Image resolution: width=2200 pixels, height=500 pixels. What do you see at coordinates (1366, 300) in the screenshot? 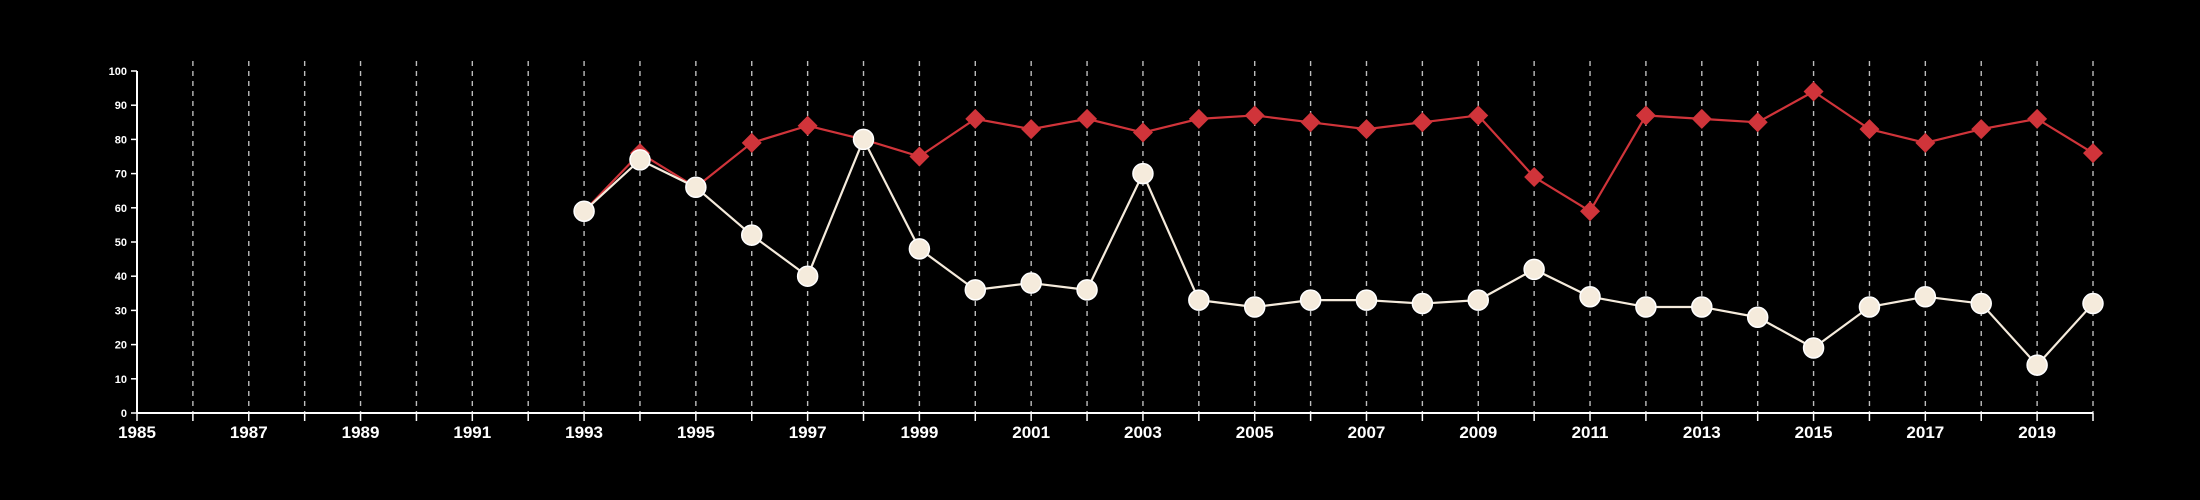
I see `series-2-point-2007` at bounding box center [1366, 300].